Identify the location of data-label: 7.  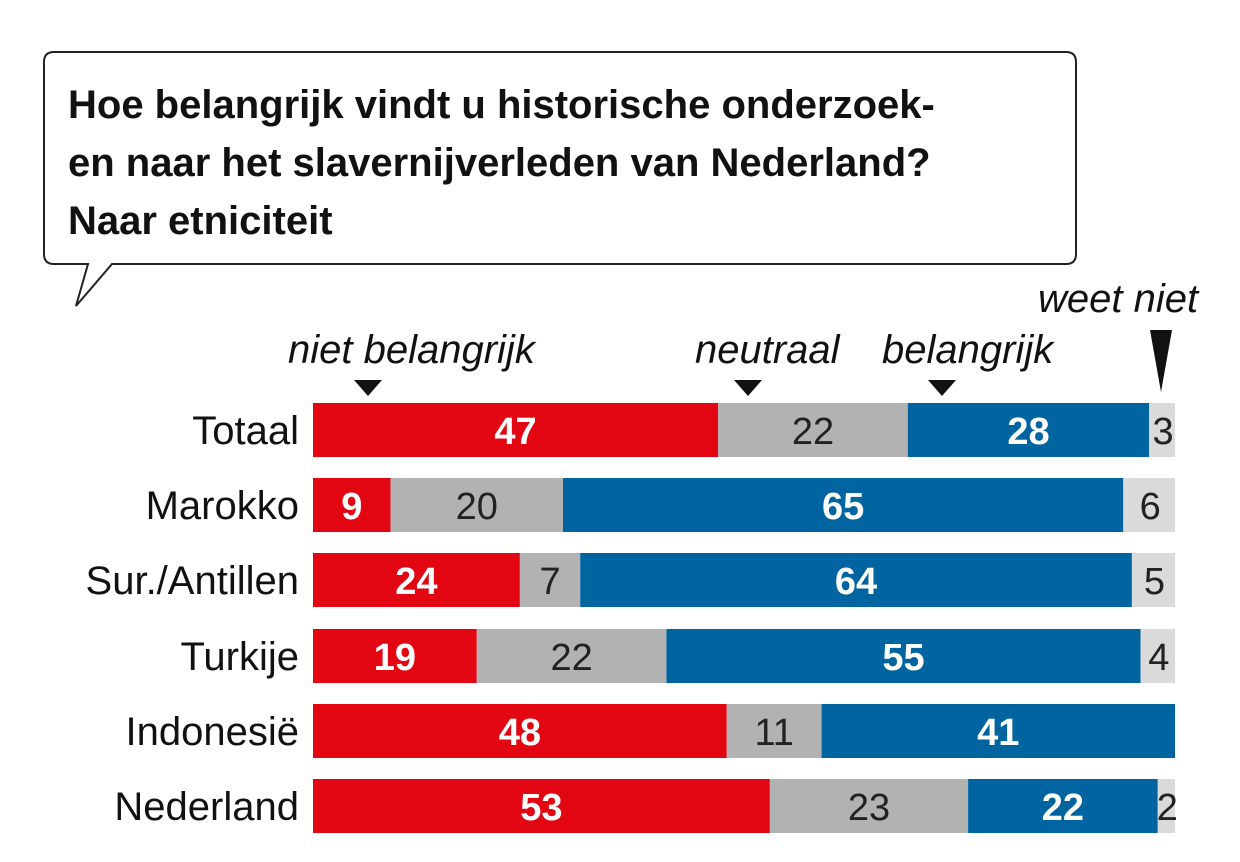
(549, 582).